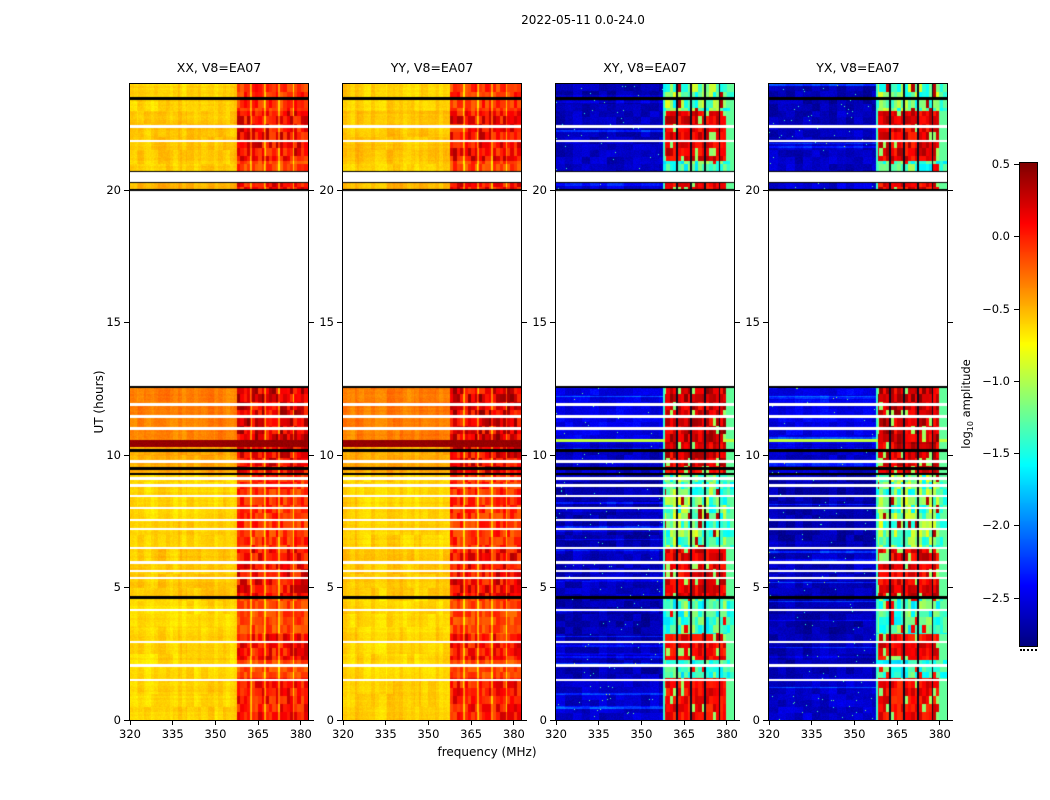 The image size is (1050, 800). Describe the element at coordinates (1028, 404) in the screenshot. I see `colorbar-gradient` at that location.